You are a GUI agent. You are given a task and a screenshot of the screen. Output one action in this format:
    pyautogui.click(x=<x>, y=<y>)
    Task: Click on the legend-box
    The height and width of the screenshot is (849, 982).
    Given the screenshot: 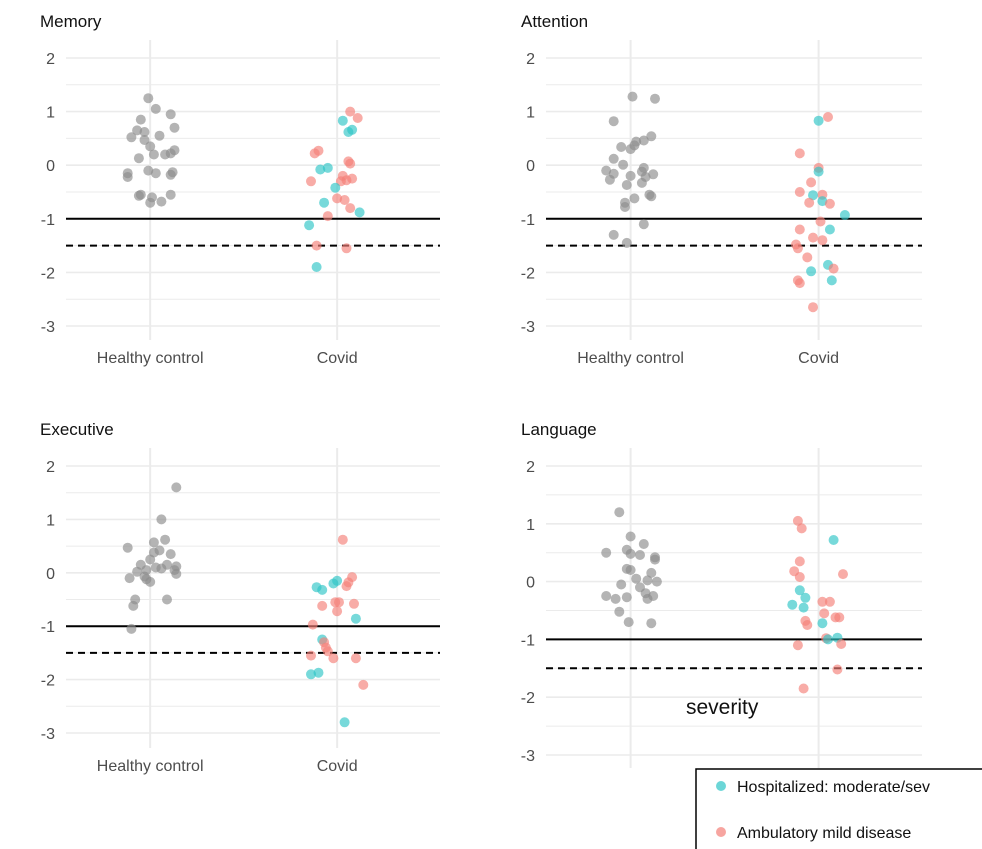 What is the action you would take?
    pyautogui.click(x=838, y=808)
    